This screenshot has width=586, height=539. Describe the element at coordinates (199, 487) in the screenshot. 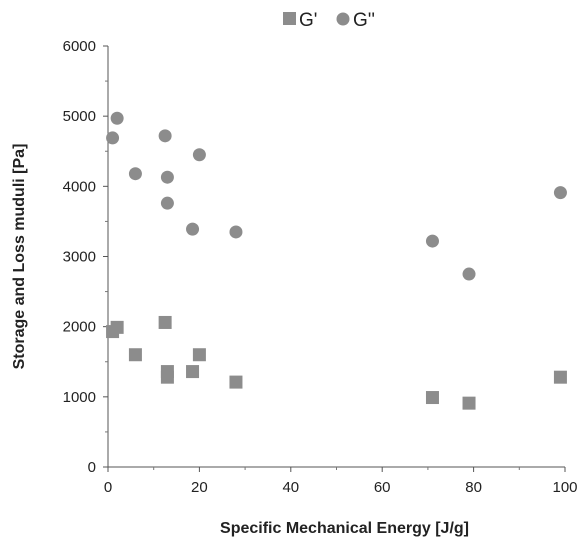

I see `x-tick-label: 20` at that location.